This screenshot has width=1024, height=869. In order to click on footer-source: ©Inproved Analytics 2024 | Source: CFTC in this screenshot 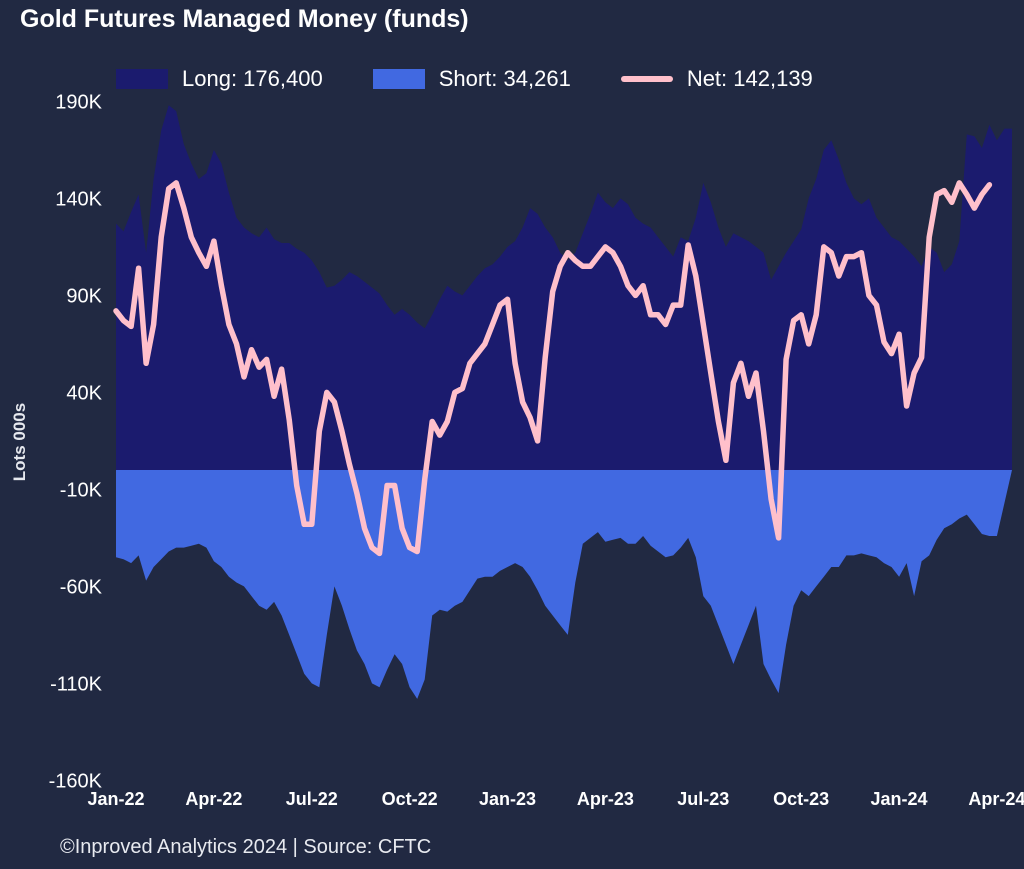, I will do `click(246, 847)`.